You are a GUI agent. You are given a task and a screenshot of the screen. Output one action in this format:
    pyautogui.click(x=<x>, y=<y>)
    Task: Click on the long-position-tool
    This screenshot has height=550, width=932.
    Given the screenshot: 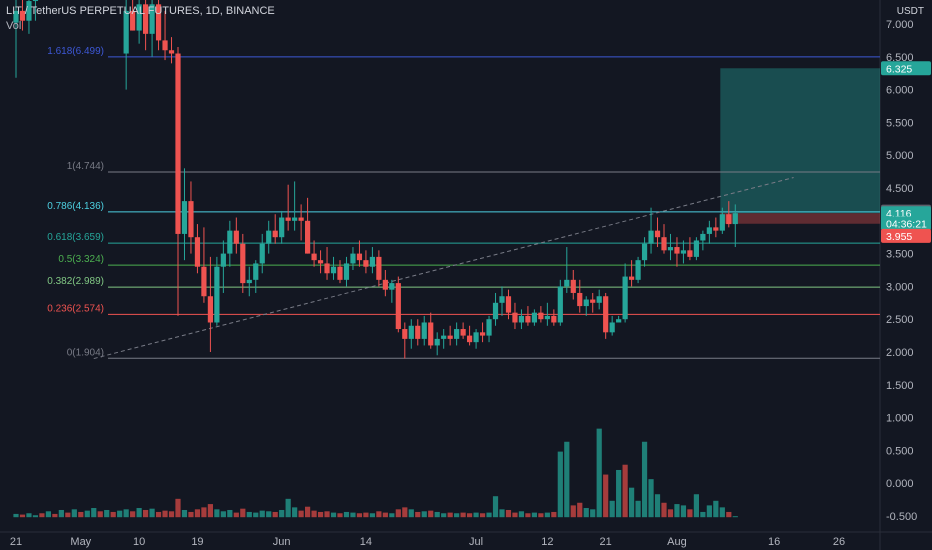 What is the action you would take?
    pyautogui.click(x=800, y=146)
    